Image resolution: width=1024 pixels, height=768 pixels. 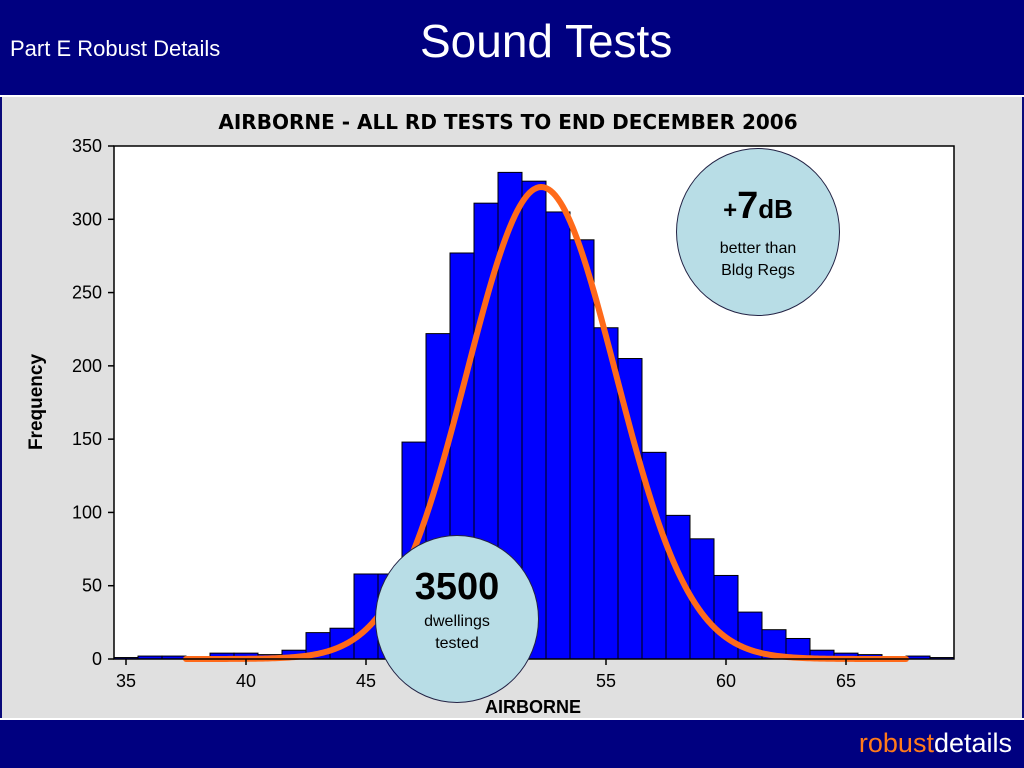 I want to click on header-bar: Part E Robust Details Sound Tests, so click(x=512, y=47).